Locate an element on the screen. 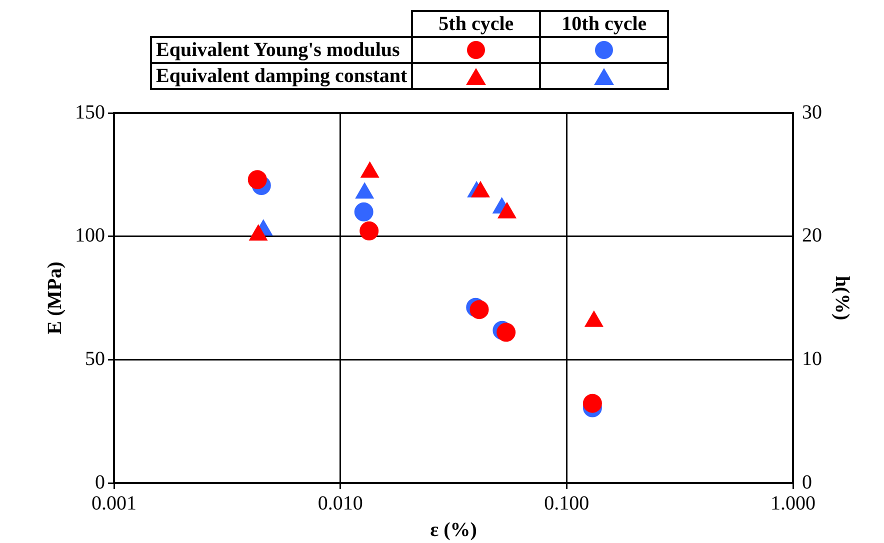 This screenshot has width=884, height=543. x-tick-label: 0.010 is located at coordinates (340, 503).